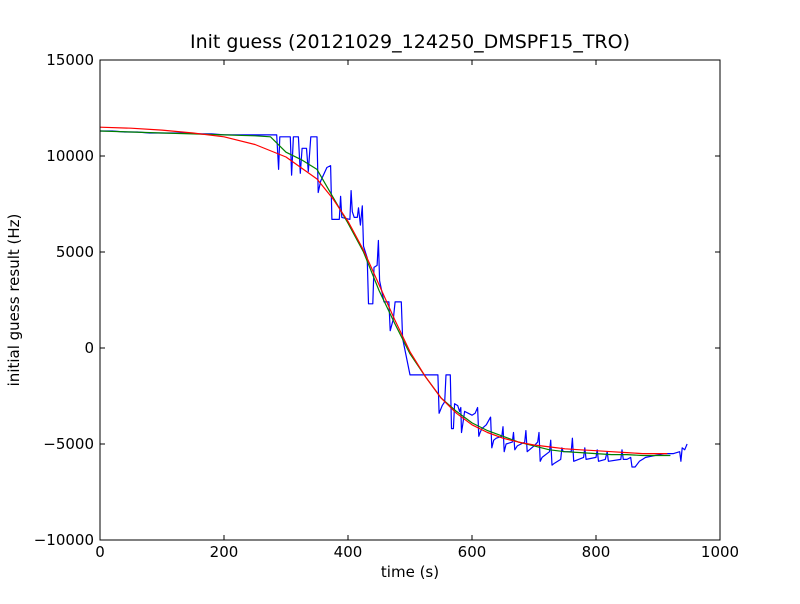  What do you see at coordinates (68, 444) in the screenshot?
I see `y-tick-label: −5000` at bounding box center [68, 444].